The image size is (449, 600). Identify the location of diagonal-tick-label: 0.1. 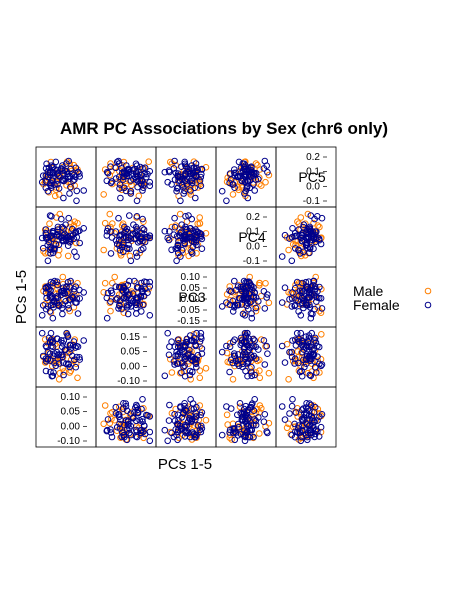
(313, 172).